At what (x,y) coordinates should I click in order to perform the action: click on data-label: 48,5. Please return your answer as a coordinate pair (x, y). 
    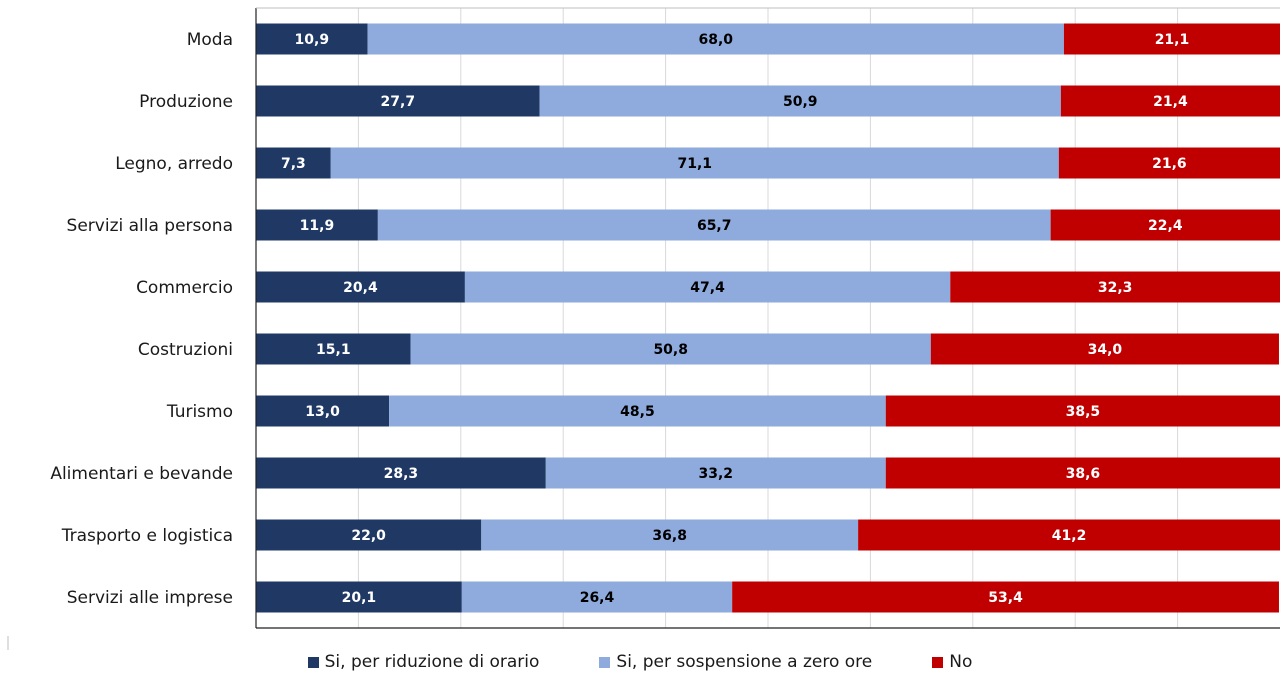
    Looking at the image, I should click on (637, 412).